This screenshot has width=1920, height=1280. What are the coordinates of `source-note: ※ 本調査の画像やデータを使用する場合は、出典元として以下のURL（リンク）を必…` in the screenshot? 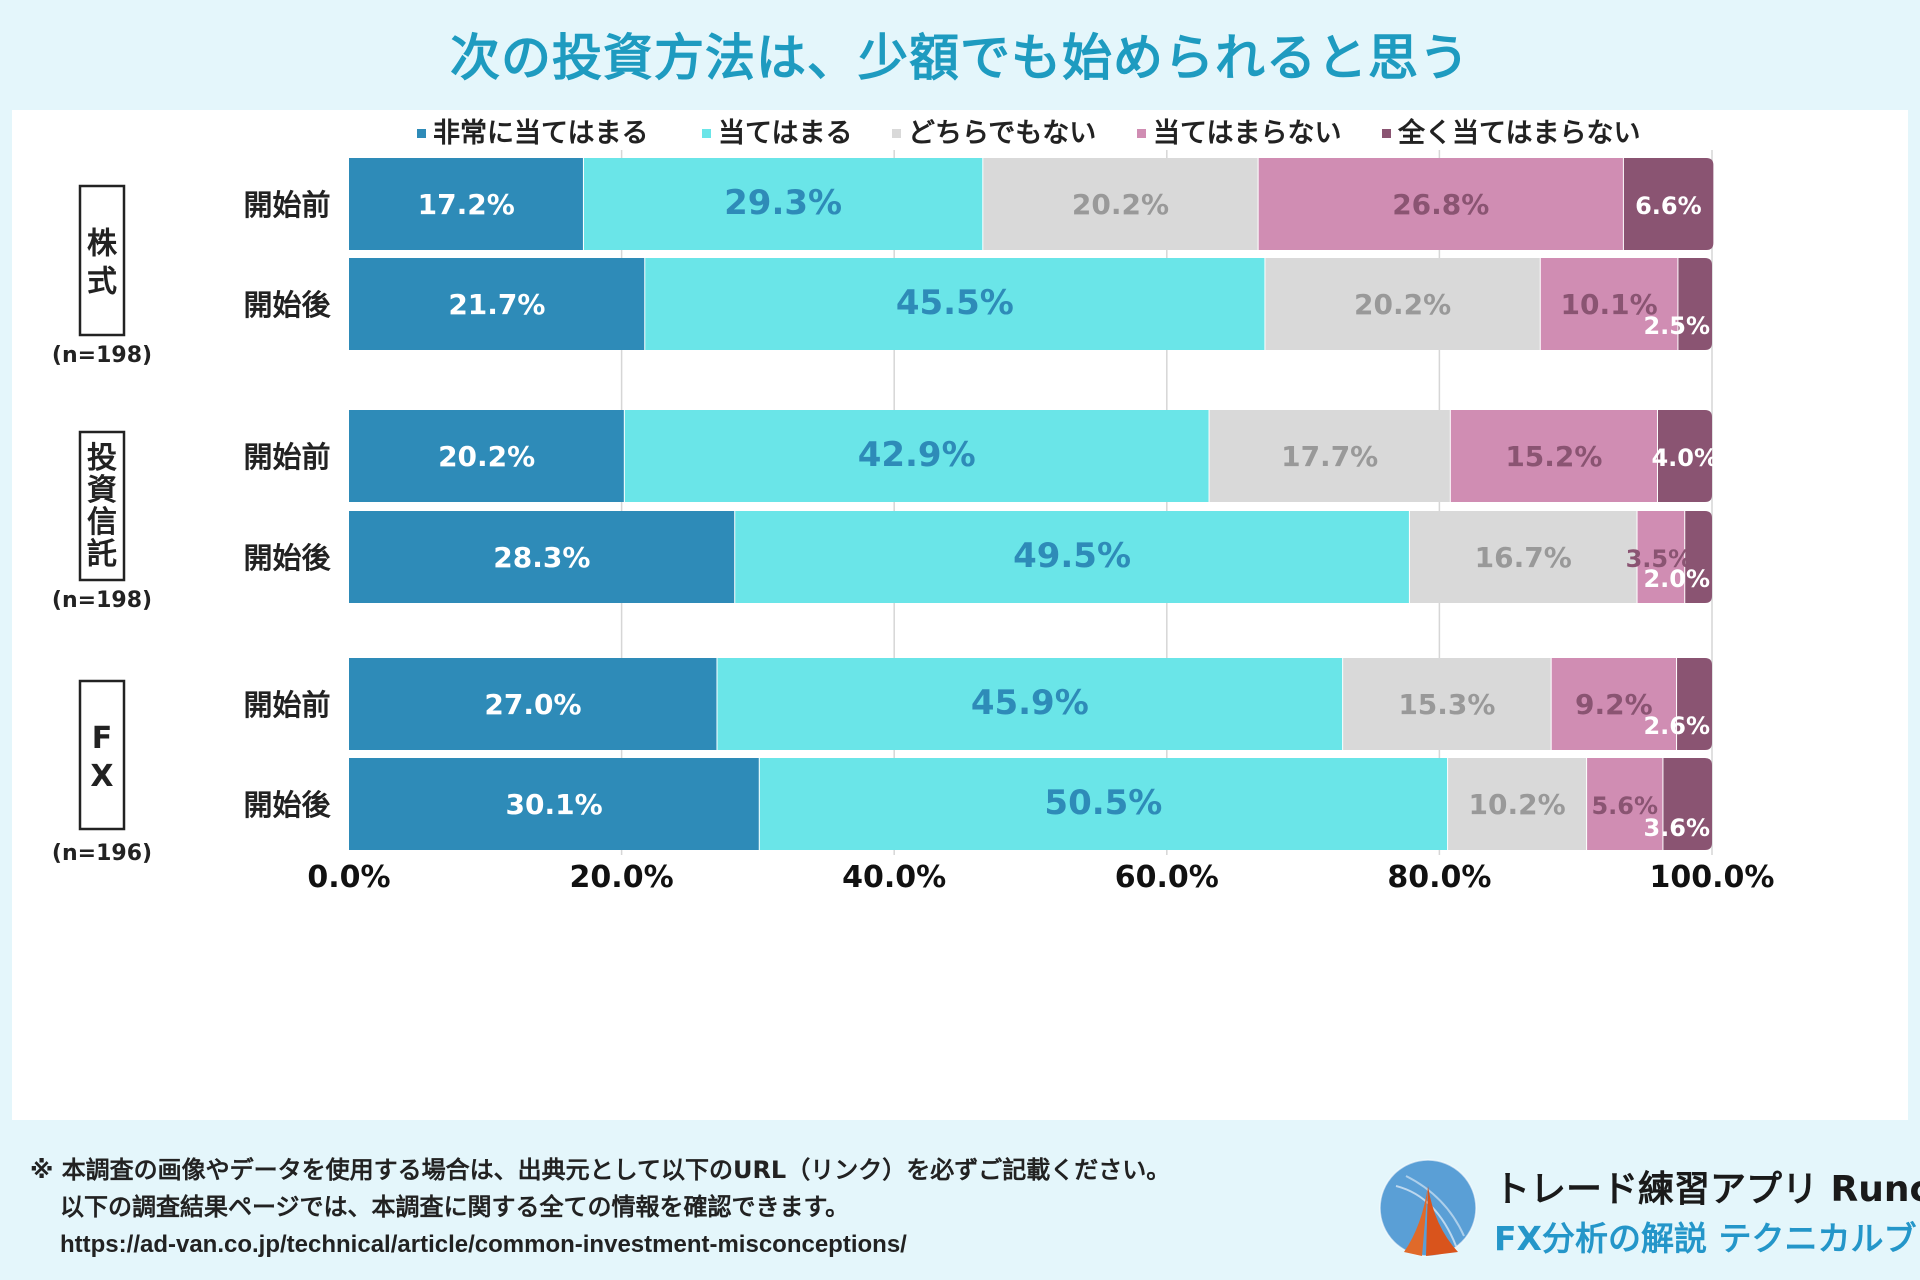 It's located at (680, 1207).